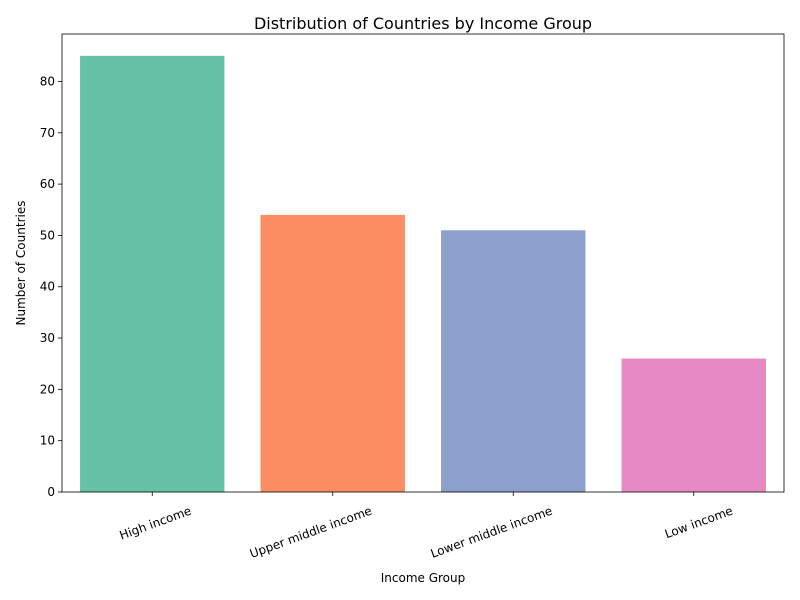  What do you see at coordinates (492, 532) in the screenshot?
I see `x-tick-label-2: Lower middle income` at bounding box center [492, 532].